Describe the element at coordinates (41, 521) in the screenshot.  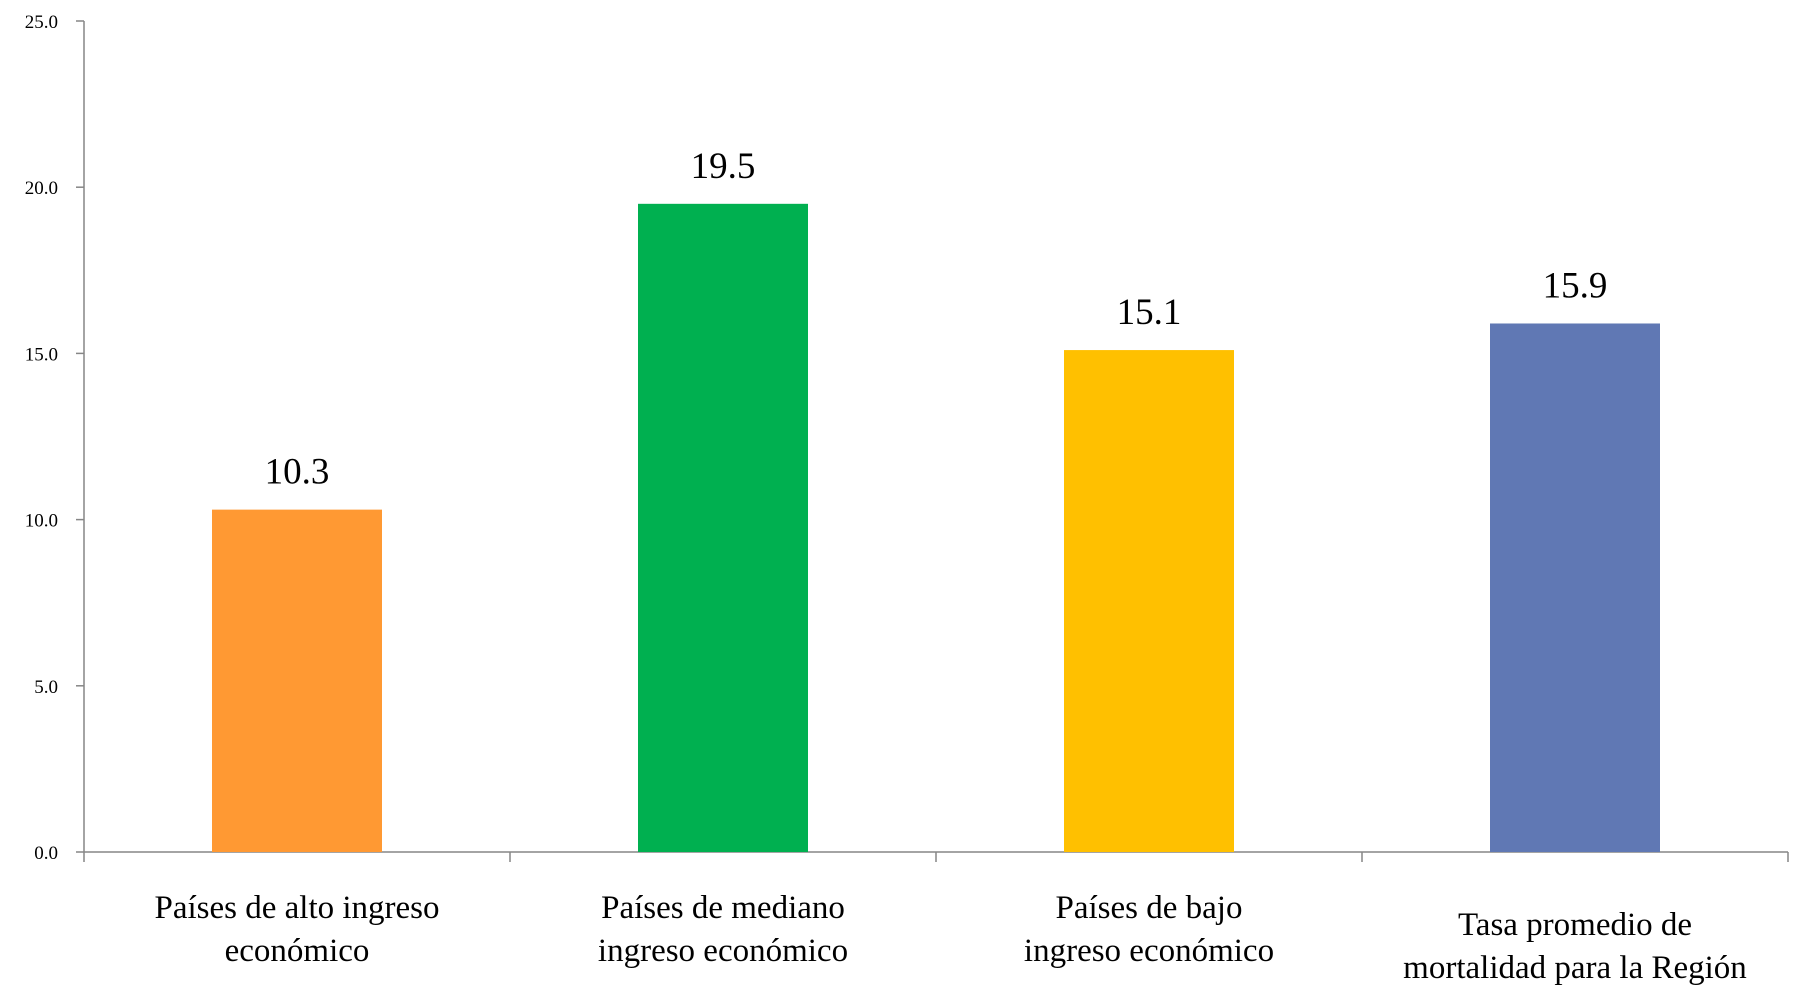
I see `y-tick-label: 10.0` at that location.